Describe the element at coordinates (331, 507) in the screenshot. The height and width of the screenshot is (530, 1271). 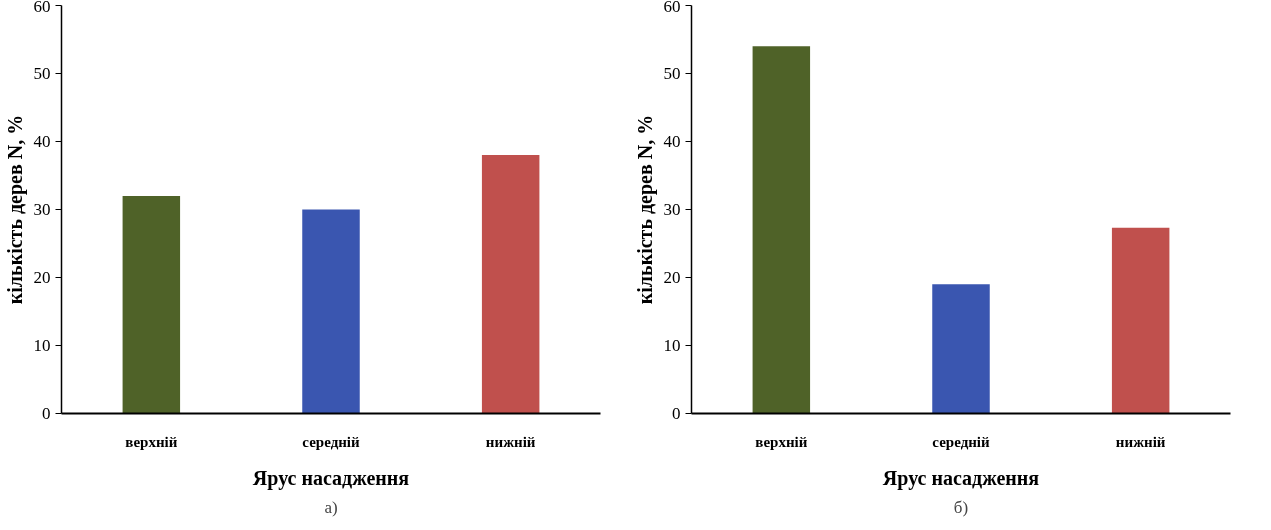
I see `text: а)` at that location.